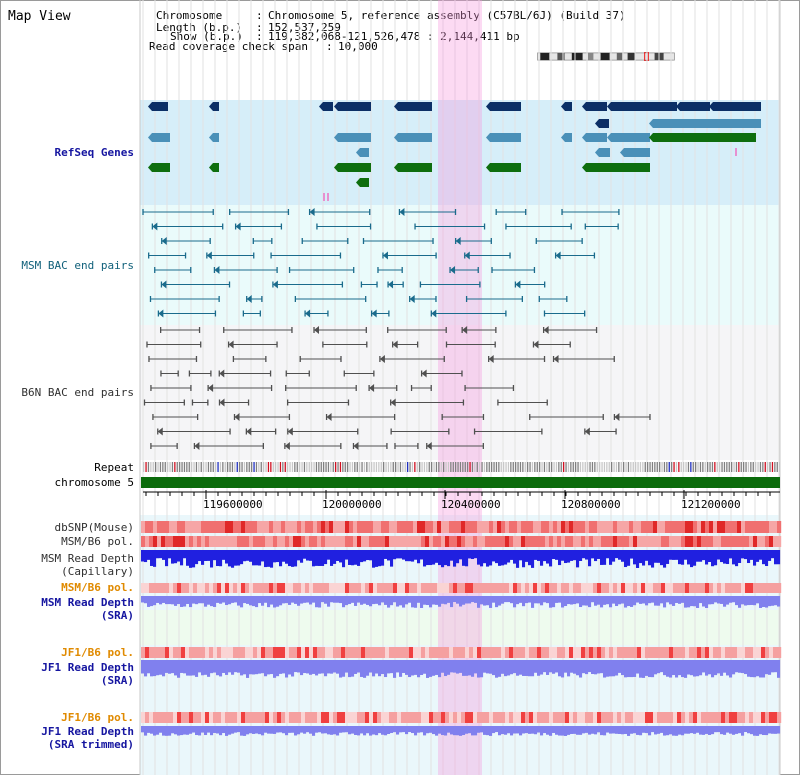  What do you see at coordinates (87, 731) in the screenshot?
I see `jf1-depth-trim-label: JF1 Read Depth` at bounding box center [87, 731].